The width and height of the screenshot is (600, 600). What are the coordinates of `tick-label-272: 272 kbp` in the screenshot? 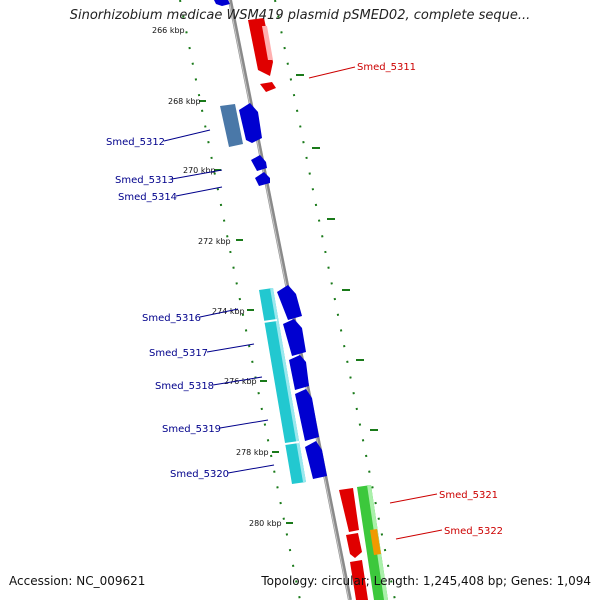 It's located at (214, 241).